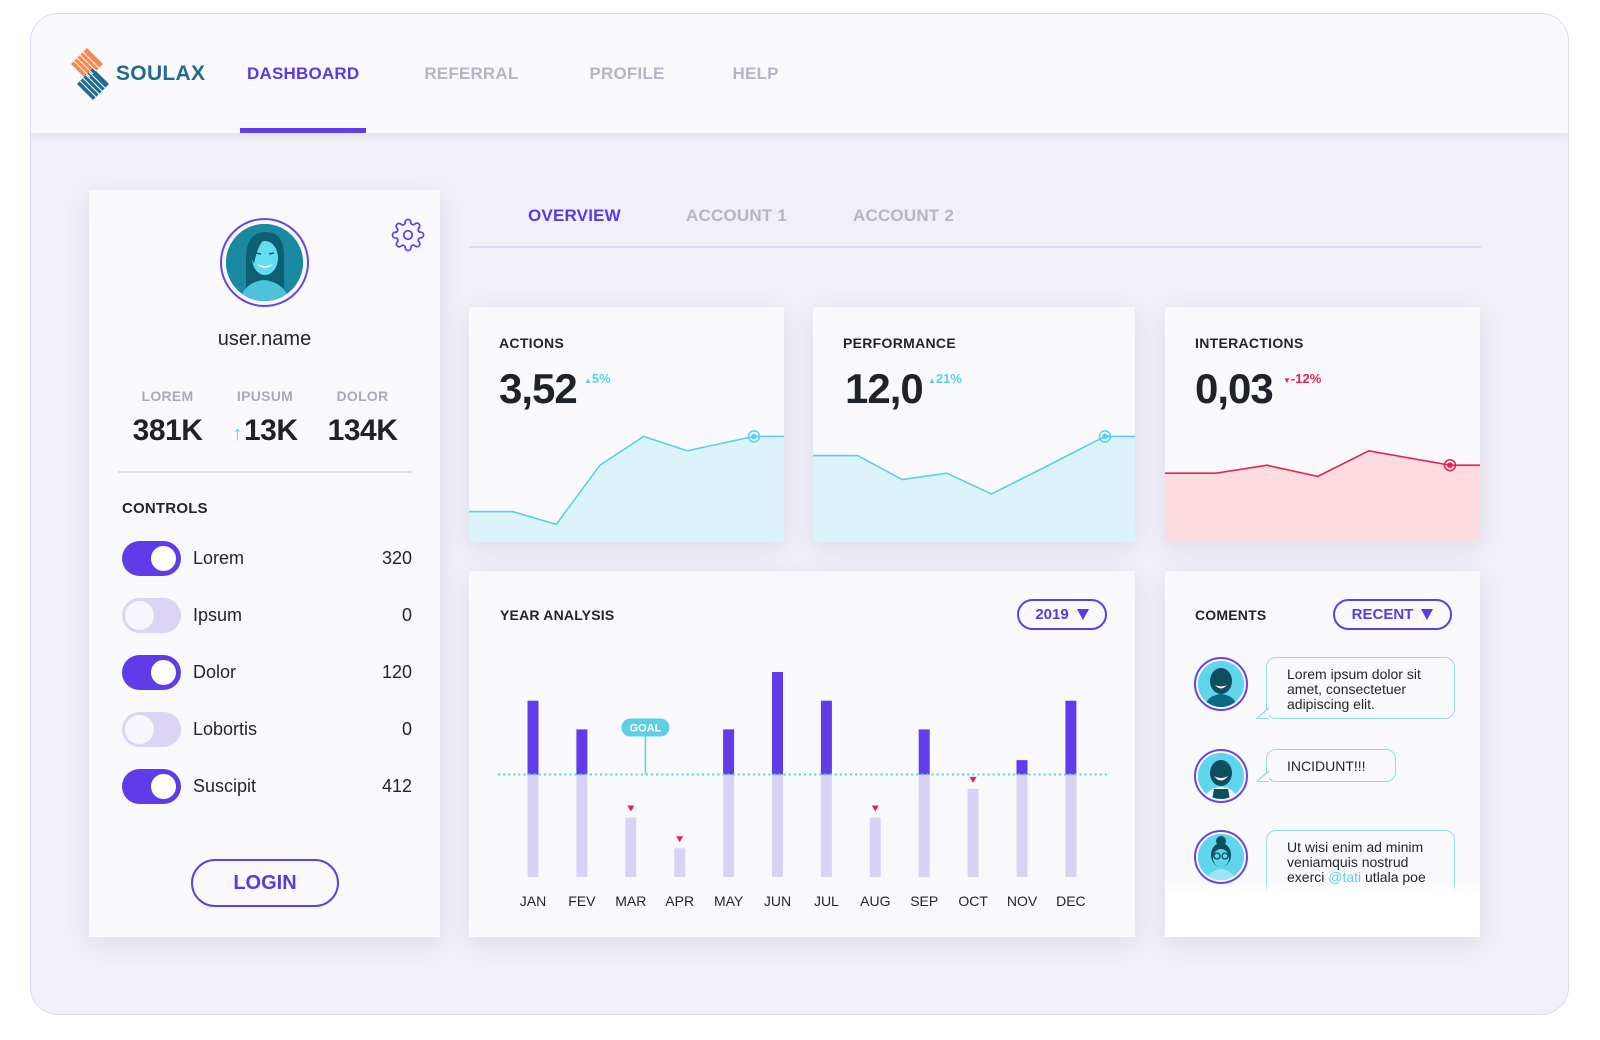  I want to click on sort-select-value: RECENT, so click(1382, 614).